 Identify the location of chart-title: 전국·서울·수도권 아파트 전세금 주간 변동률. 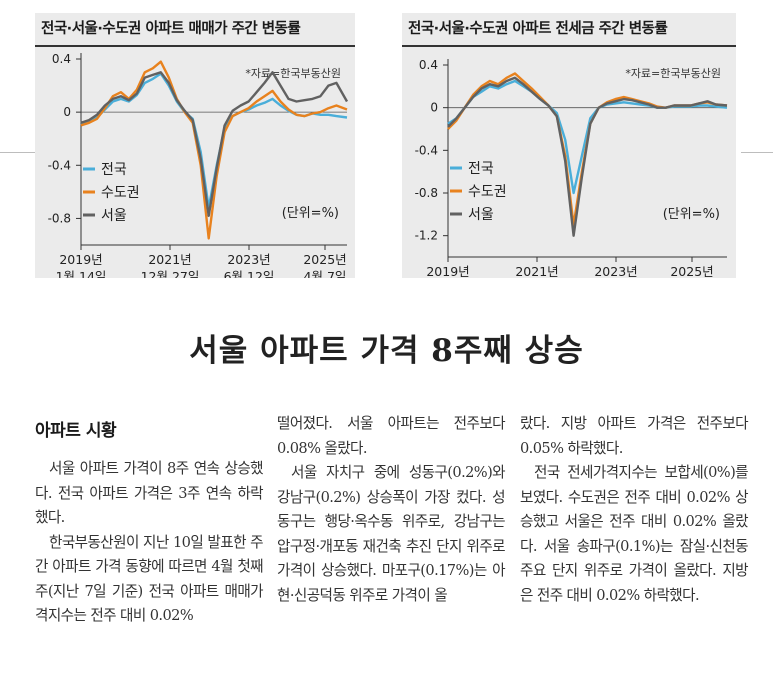
(538, 29).